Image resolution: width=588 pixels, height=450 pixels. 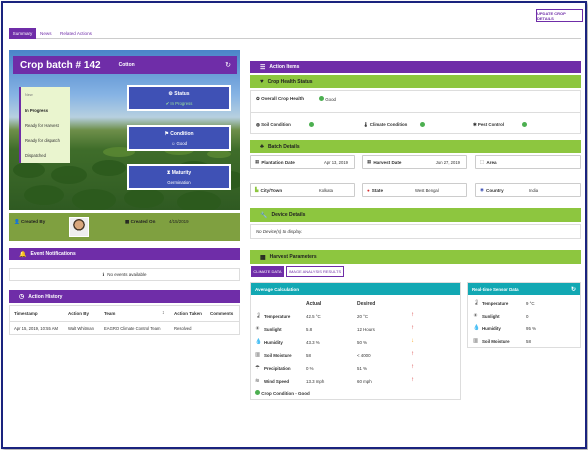 What do you see at coordinates (277, 381) in the screenshot?
I see `param-label: Wind Speed` at bounding box center [277, 381].